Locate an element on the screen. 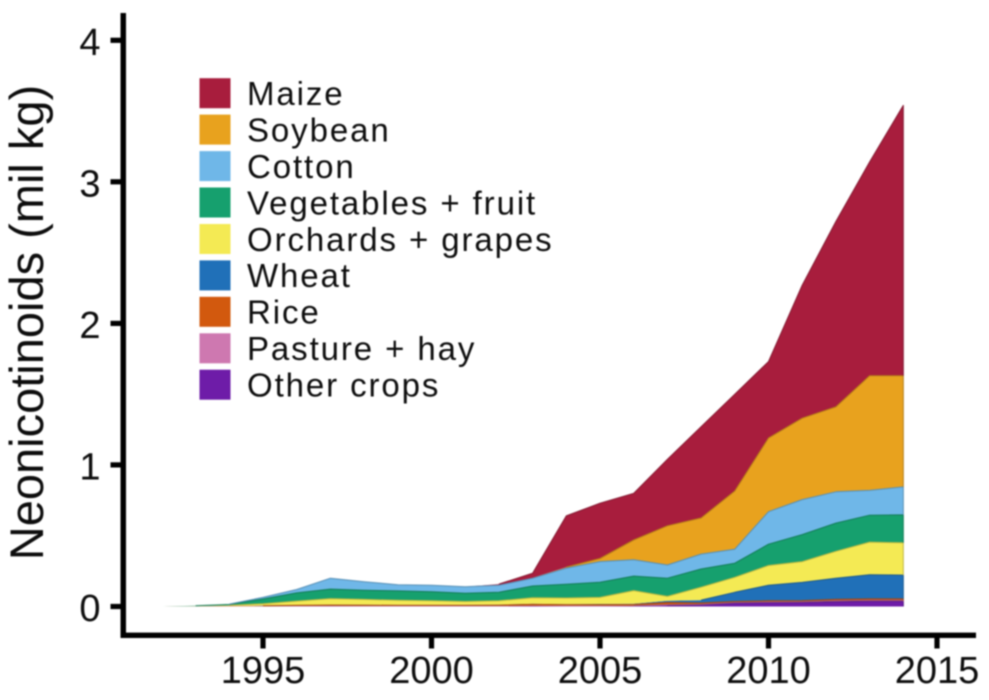  svg-text: Cotton is located at coordinates (301, 166).